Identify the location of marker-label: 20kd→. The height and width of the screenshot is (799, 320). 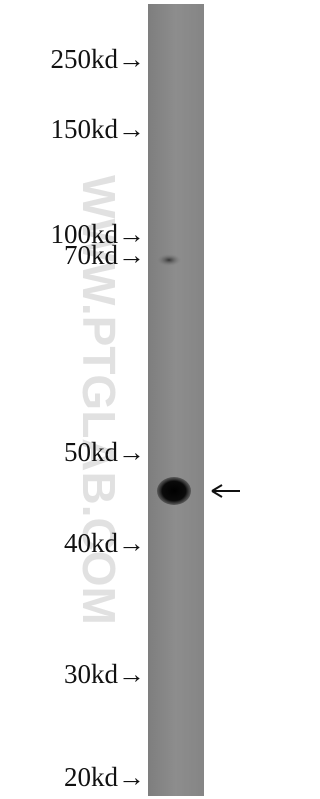
(104, 777).